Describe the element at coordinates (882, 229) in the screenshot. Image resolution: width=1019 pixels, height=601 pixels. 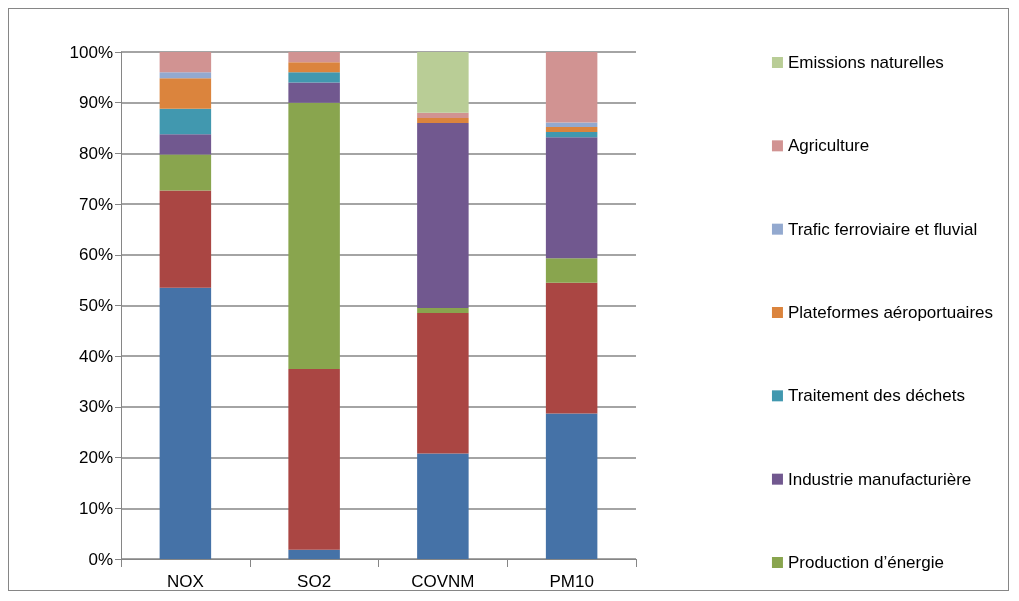
I see `legend-label: Trafic ferroviaire et fluvial` at that location.